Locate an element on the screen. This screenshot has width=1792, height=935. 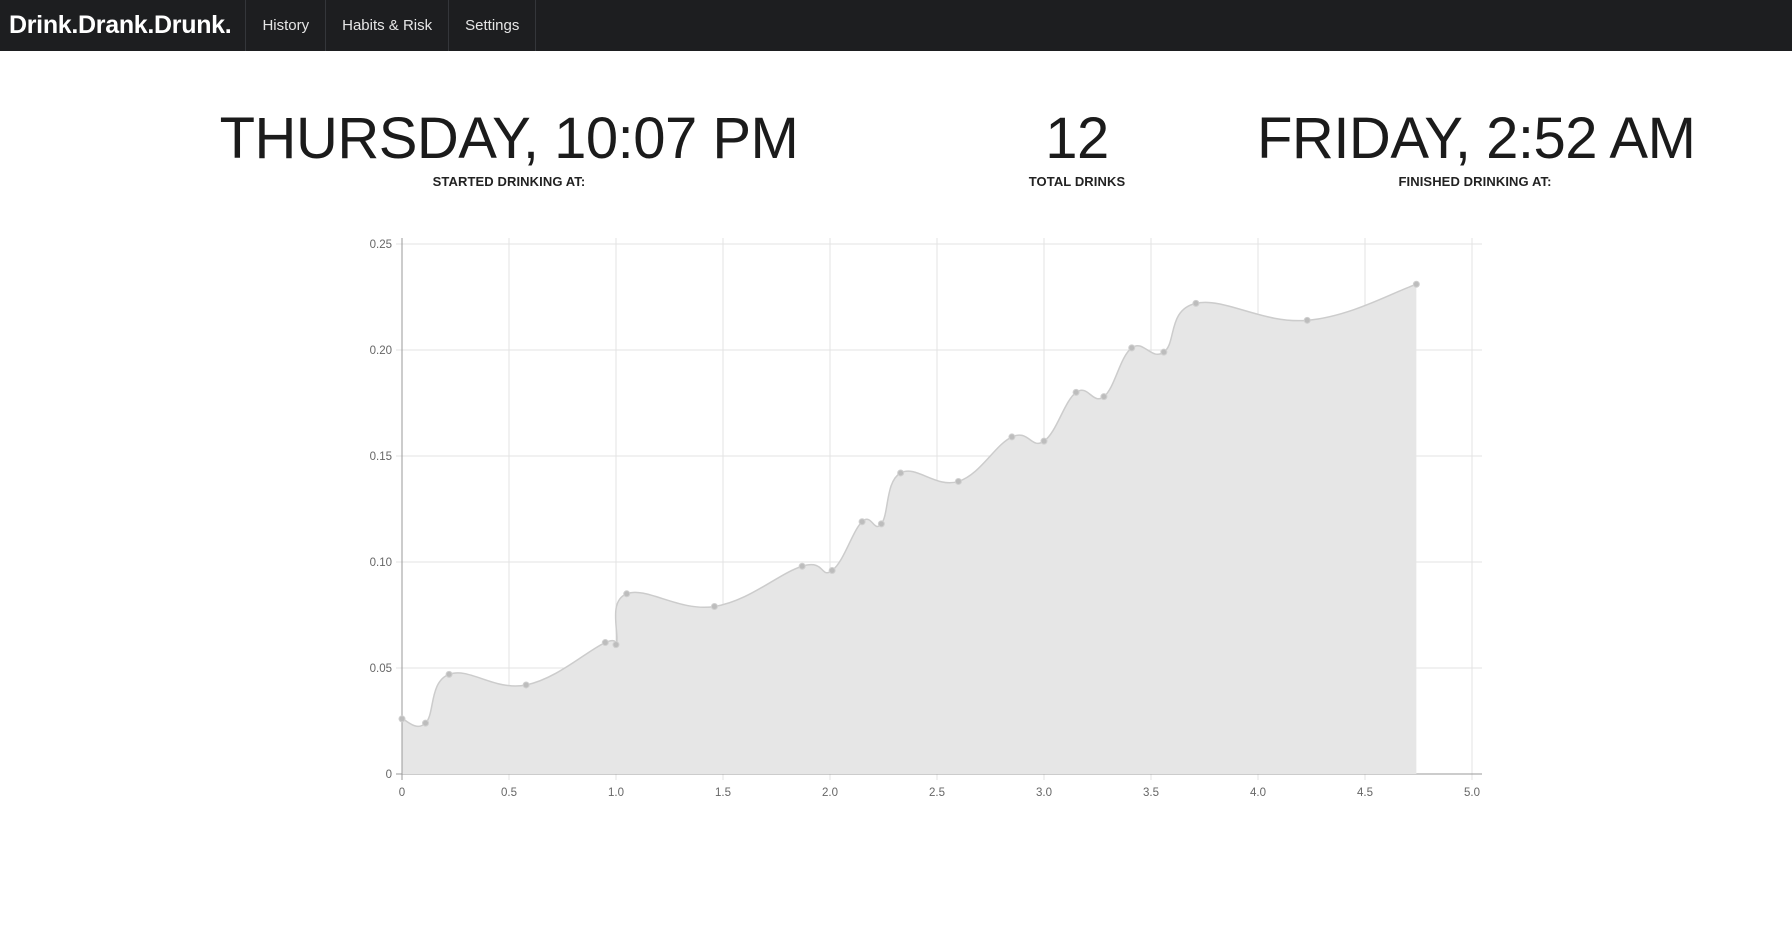
nav-item-history: History is located at coordinates (286, 25).